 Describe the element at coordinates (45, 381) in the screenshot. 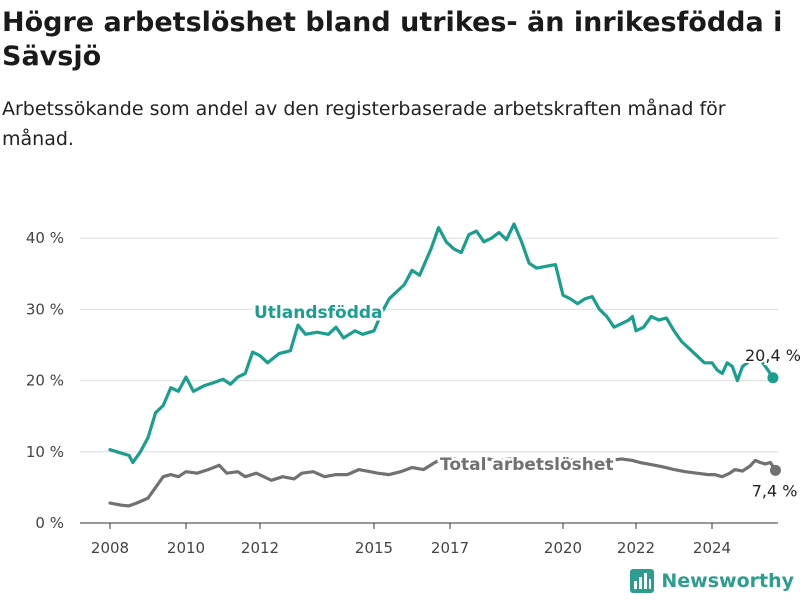

I see `y-tick-label: 20 %` at that location.